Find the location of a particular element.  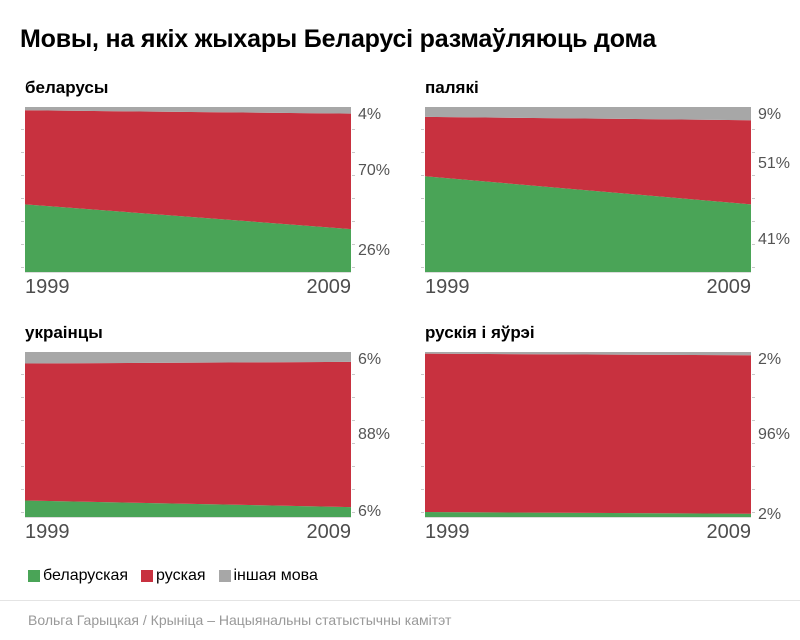

footer-divider is located at coordinates (400, 600).